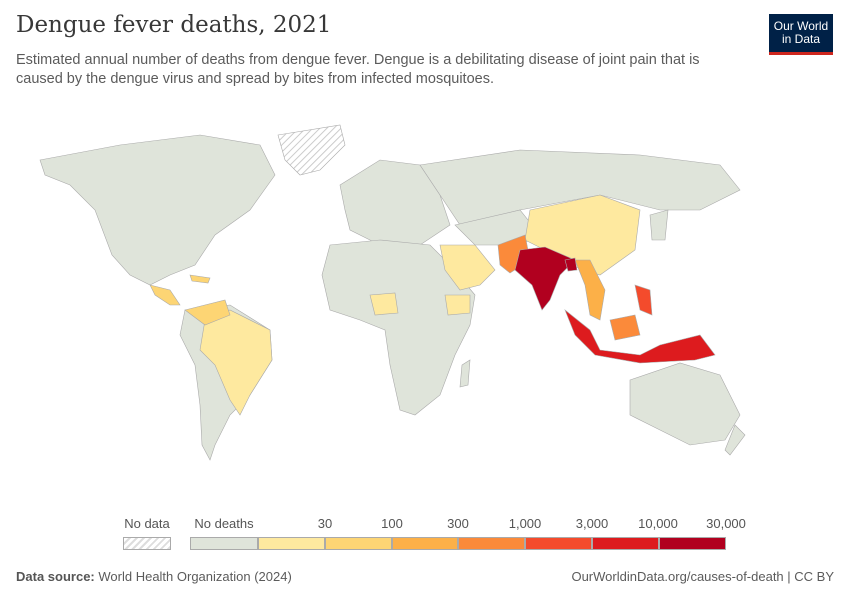  What do you see at coordinates (392, 523) in the screenshot?
I see `legend-label: 100` at bounding box center [392, 523].